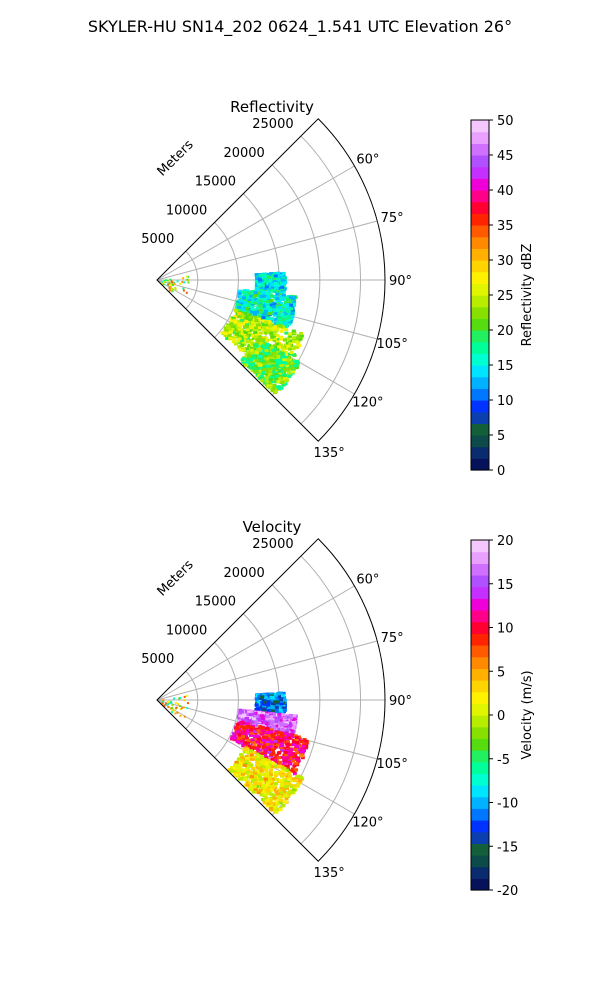  What do you see at coordinates (507, 847) in the screenshot?
I see `colorbar-tick-label: -15` at bounding box center [507, 847].